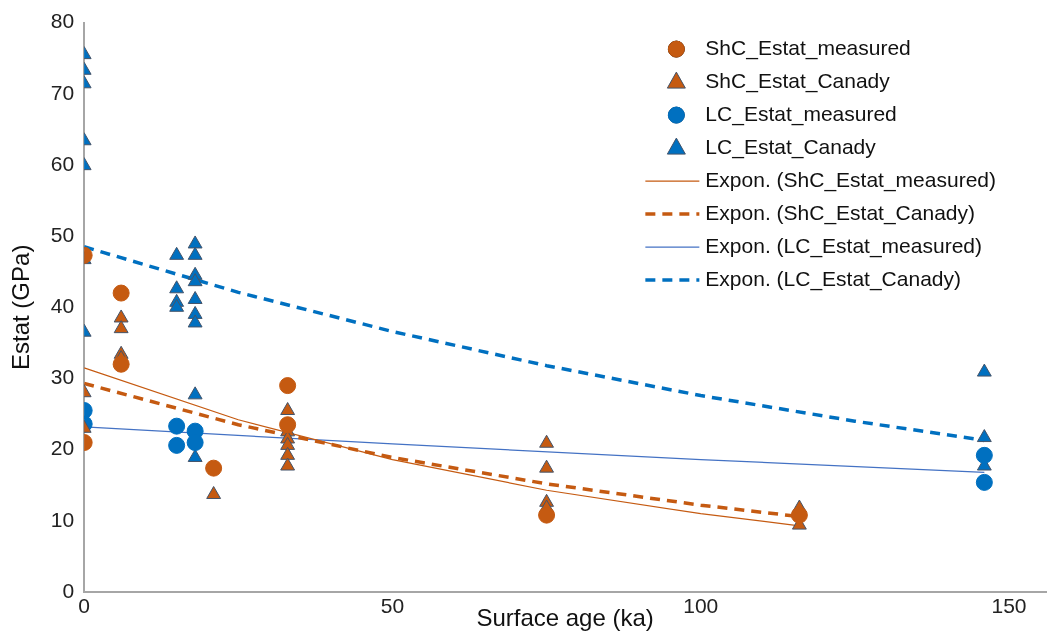 Image resolution: width=1055 pixels, height=638 pixels. What do you see at coordinates (62, 234) in the screenshot?
I see `y-tick-label: 50` at bounding box center [62, 234].